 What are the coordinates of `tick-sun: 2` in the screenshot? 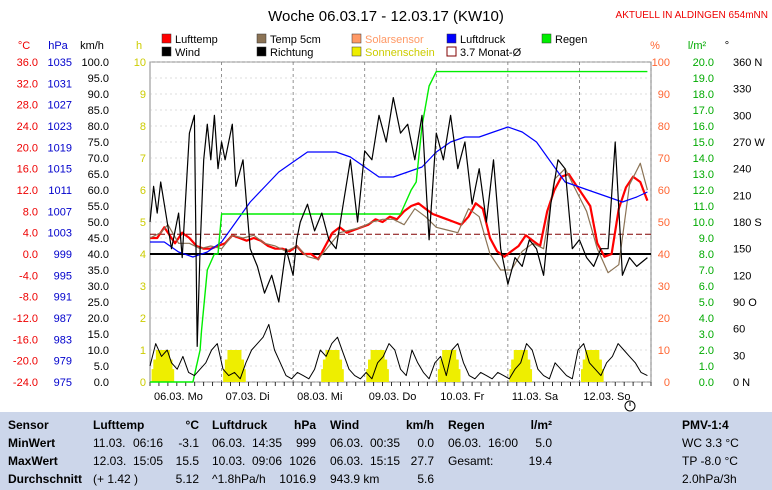 It's located at (143, 319).